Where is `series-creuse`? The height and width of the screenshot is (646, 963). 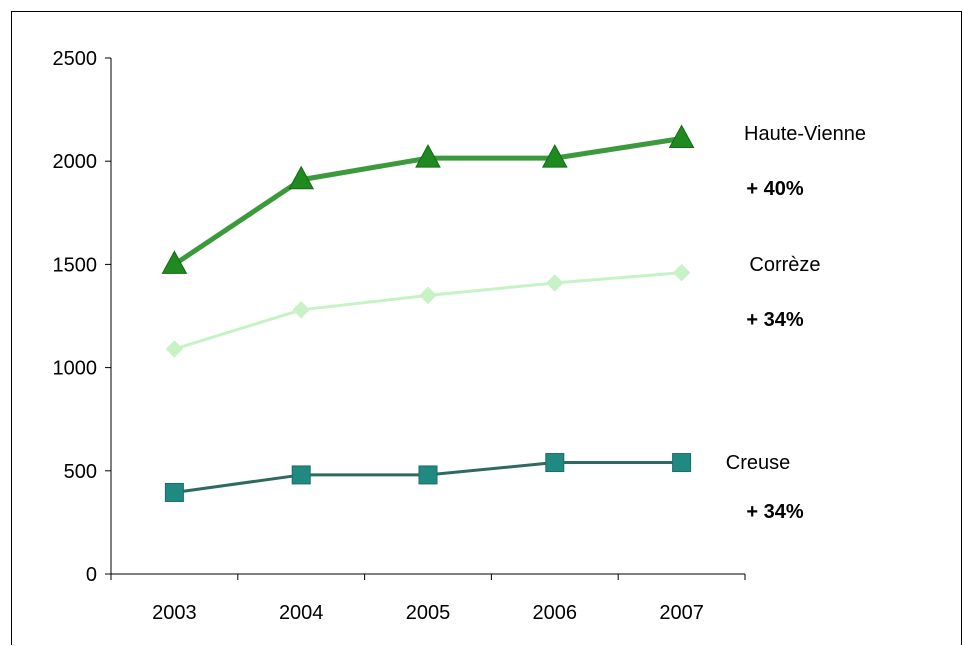
series-creuse is located at coordinates (428, 477).